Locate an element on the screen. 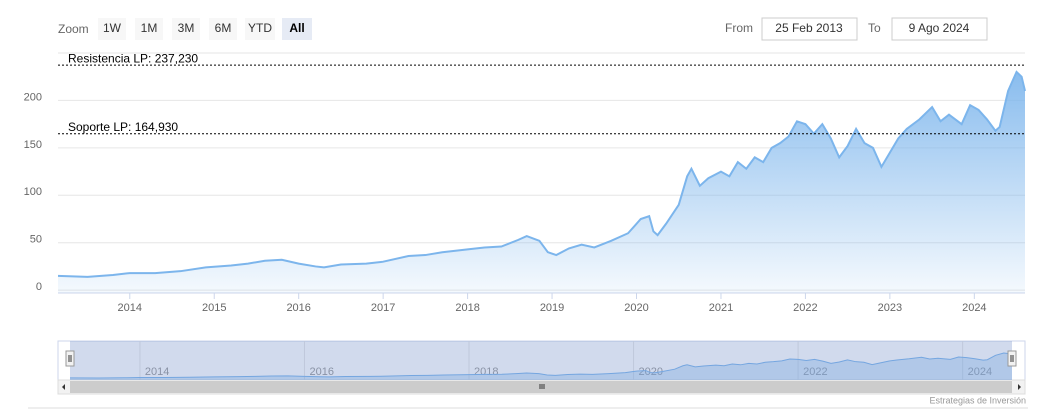 The width and height of the screenshot is (1037, 416). zoom-label: Zoom is located at coordinates (73, 29).